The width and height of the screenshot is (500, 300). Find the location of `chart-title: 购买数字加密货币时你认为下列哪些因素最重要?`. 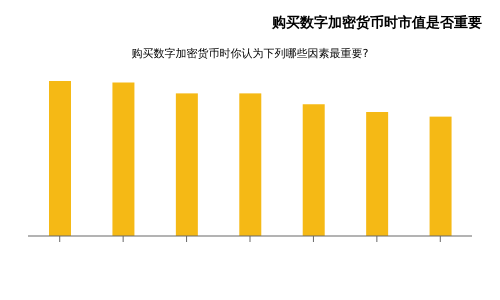

chart-title: 购买数字加密货币时你认为下列哪些因素最重要? is located at coordinates (250, 53).